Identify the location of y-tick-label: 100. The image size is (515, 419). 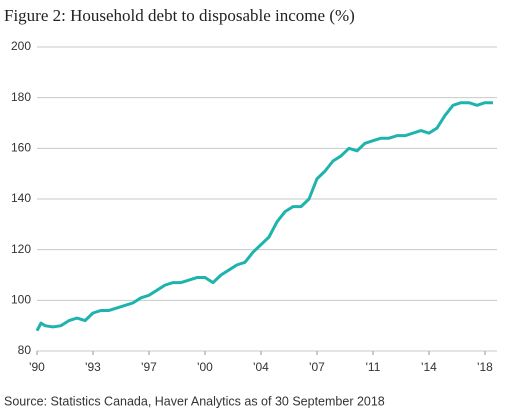
(21, 300).